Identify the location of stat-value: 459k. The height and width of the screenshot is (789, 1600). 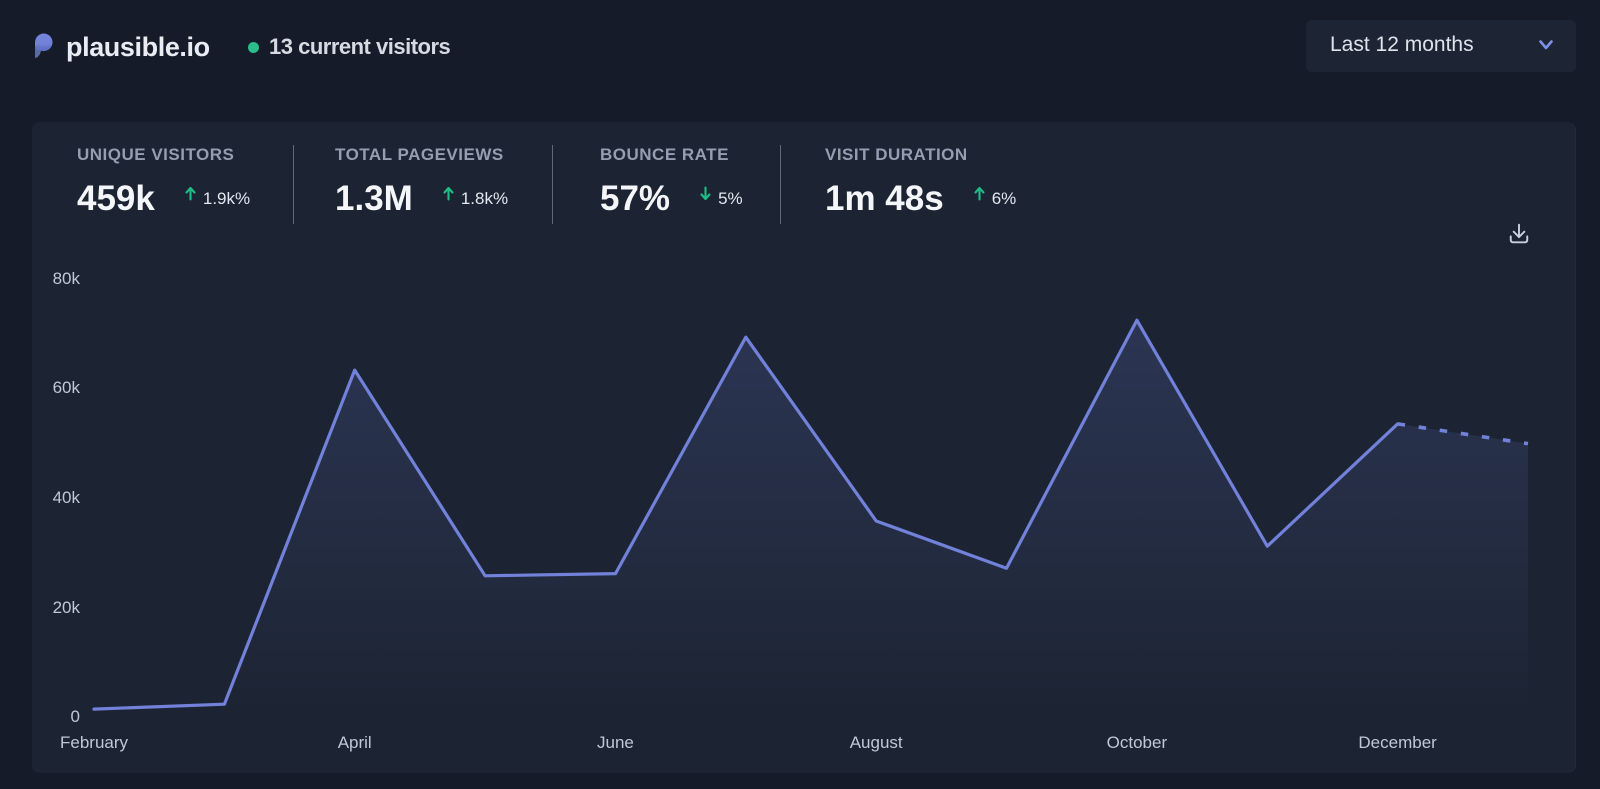
(116, 198).